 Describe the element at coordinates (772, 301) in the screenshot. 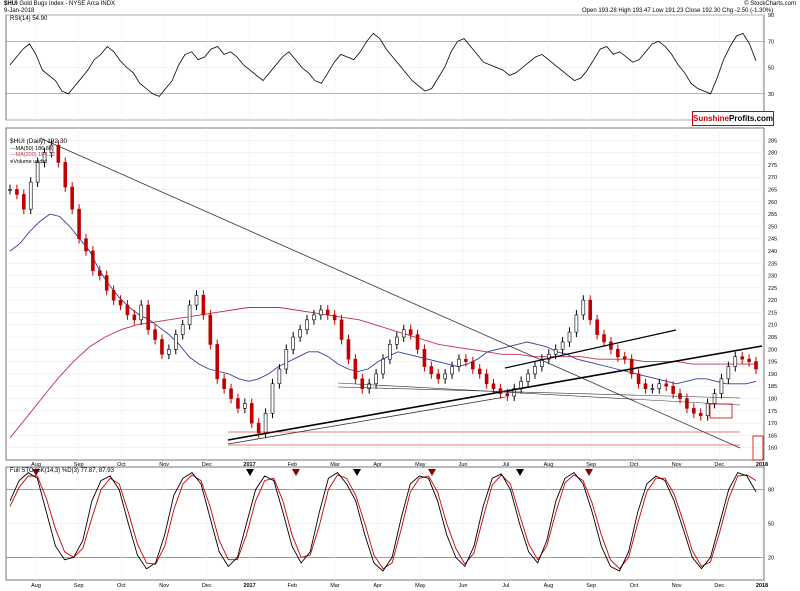

I see `y-tick-label: 220` at that location.